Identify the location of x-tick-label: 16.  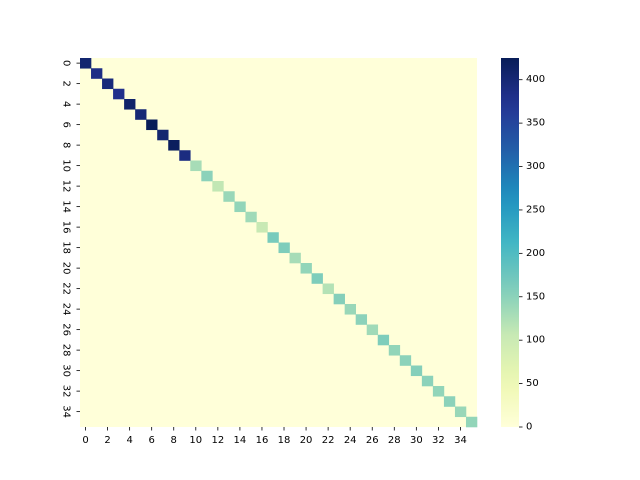
(262, 440).